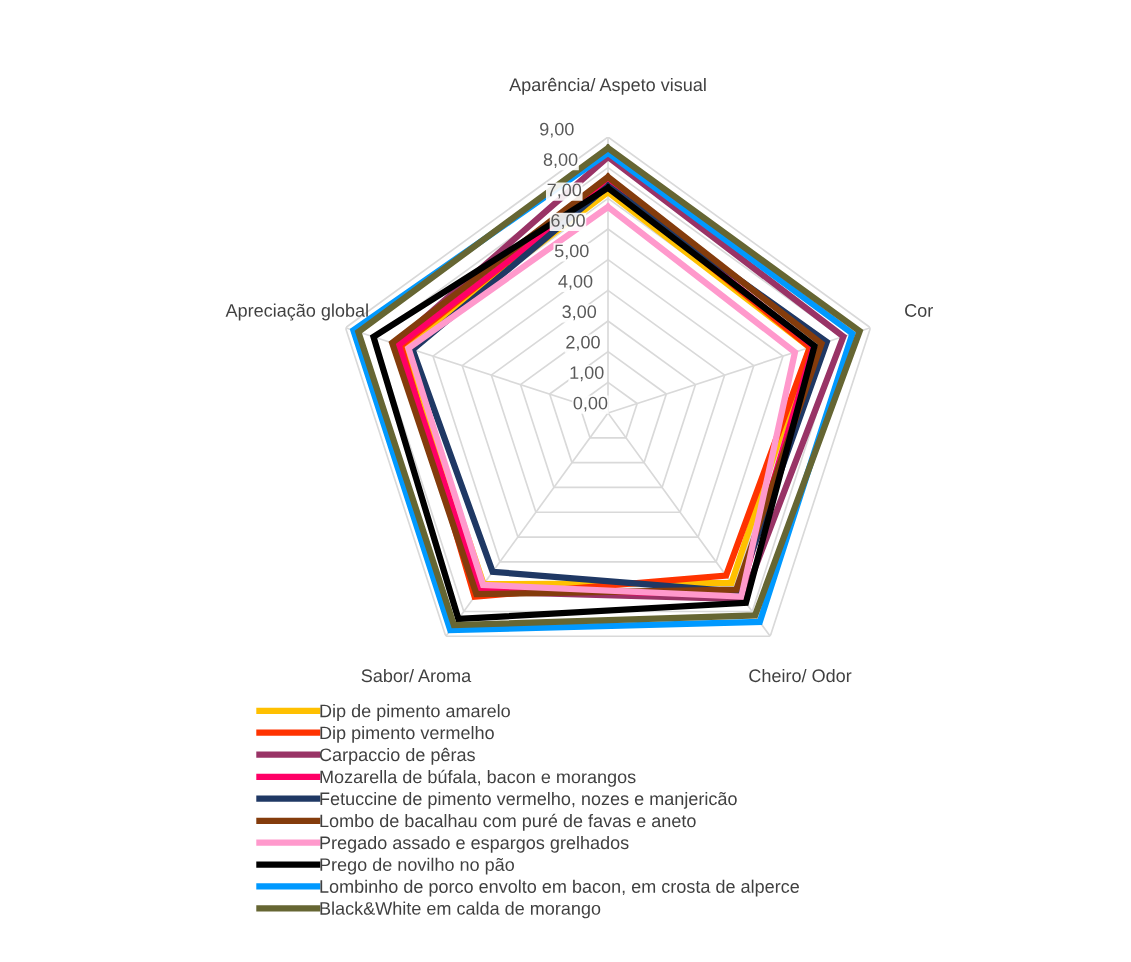 This screenshot has height=962, width=1131. What do you see at coordinates (415, 712) in the screenshot?
I see `legend-label: Dip de pimento amarelo` at bounding box center [415, 712].